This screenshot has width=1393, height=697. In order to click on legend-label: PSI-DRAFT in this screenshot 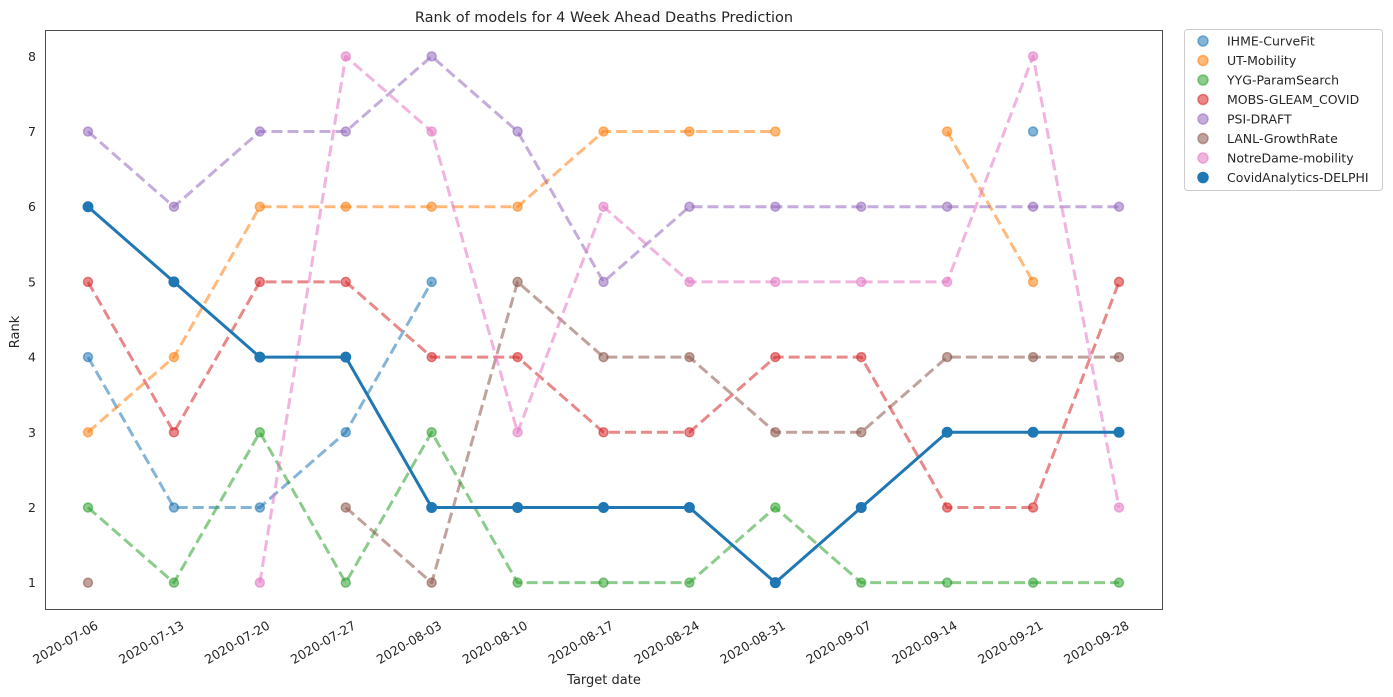, I will do `click(1259, 119)`.